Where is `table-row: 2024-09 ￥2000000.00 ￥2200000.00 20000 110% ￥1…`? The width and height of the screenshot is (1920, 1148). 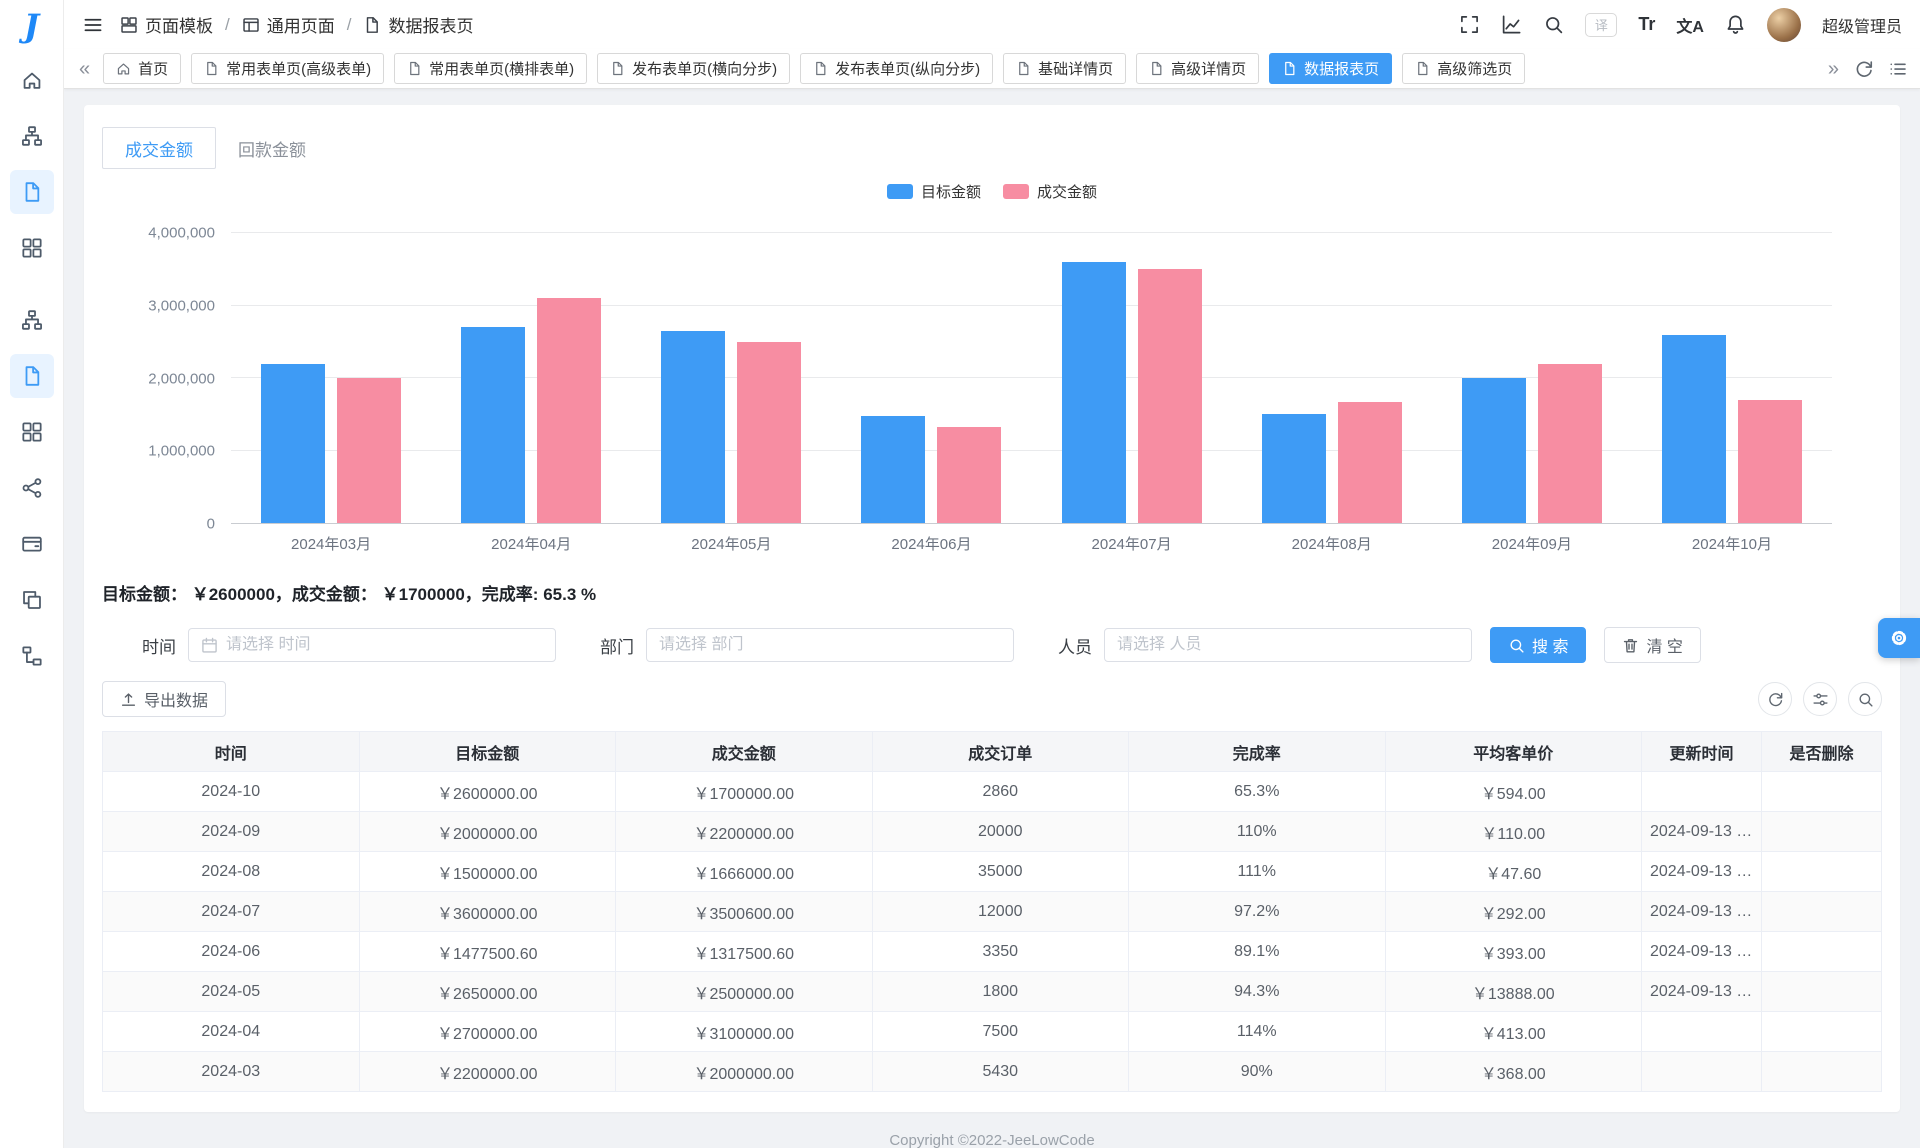 table-row: 2024-09 ￥2000000.00 ￥2200000.00 20000 110% ￥1… is located at coordinates (992, 831).